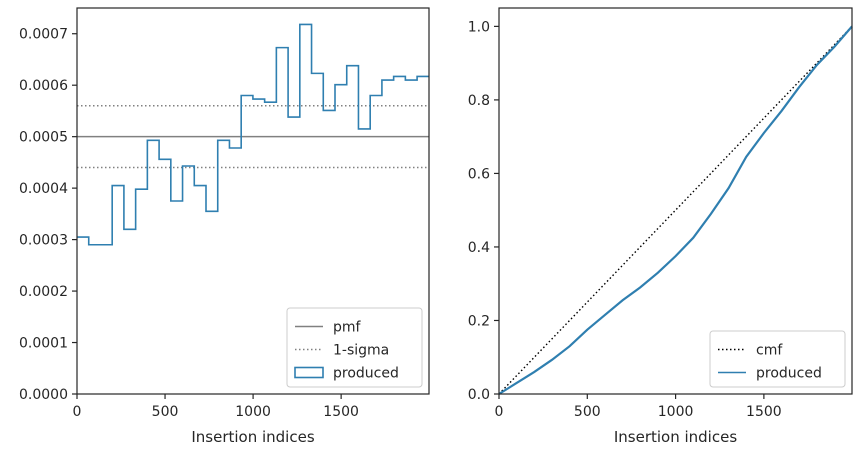 The height and width of the screenshot is (453, 861). I want to click on y-tick-label: 0.0002, so click(43, 292).